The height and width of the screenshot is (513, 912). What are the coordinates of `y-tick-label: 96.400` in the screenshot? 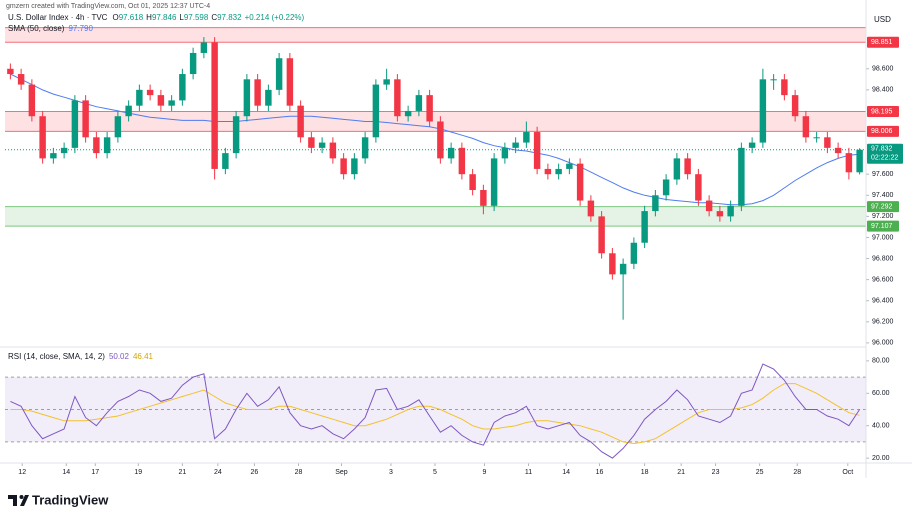 It's located at (883, 301).